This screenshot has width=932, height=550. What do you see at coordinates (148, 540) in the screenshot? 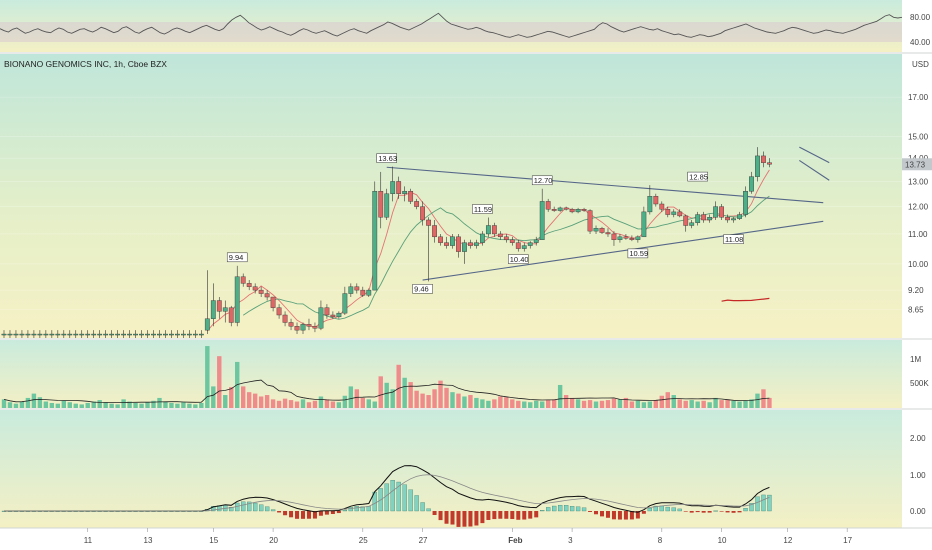
I see `x-tick-label: 13` at bounding box center [148, 540].